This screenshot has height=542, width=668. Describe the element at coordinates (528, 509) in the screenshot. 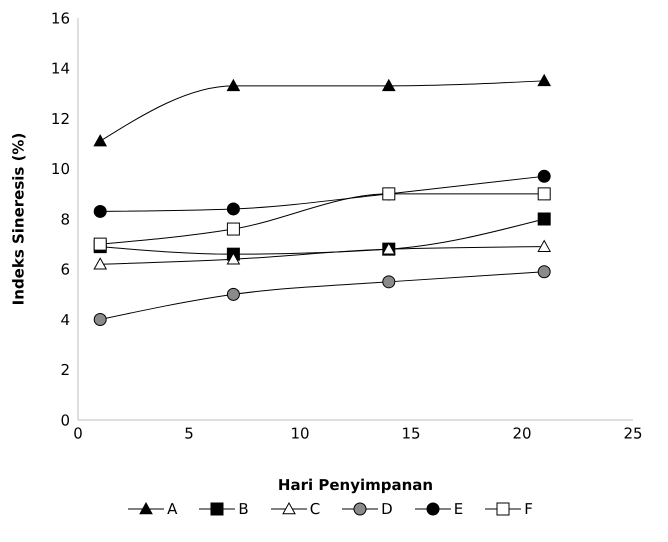

I see `legend-label: F` at that location.